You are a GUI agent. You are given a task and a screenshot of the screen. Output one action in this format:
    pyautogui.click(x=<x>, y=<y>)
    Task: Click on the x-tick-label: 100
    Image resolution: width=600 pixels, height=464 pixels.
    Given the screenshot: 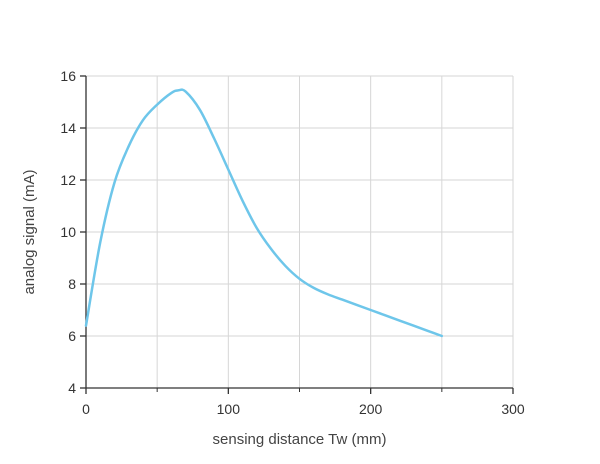 What is the action you would take?
    pyautogui.click(x=229, y=409)
    